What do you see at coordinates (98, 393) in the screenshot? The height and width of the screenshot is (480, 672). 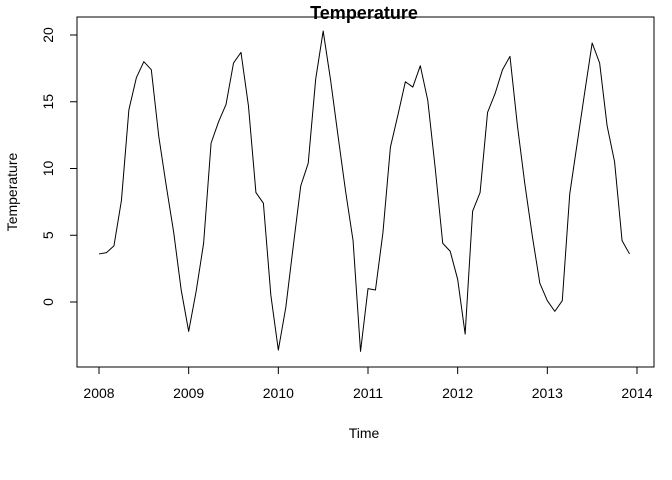 I see `x-tick-label: 2008` at bounding box center [98, 393].